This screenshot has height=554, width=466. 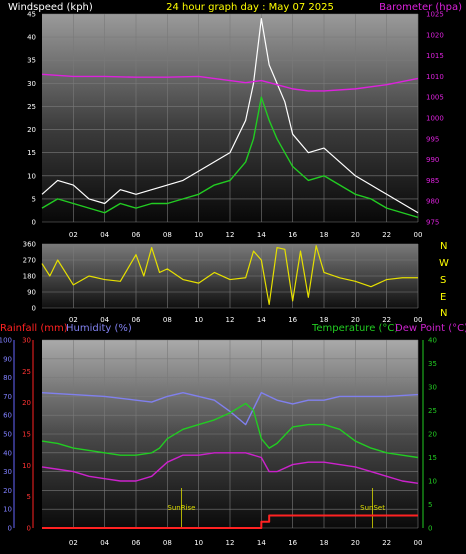 I want to click on humidity-y-label-20: 20, so click(x=7, y=491).